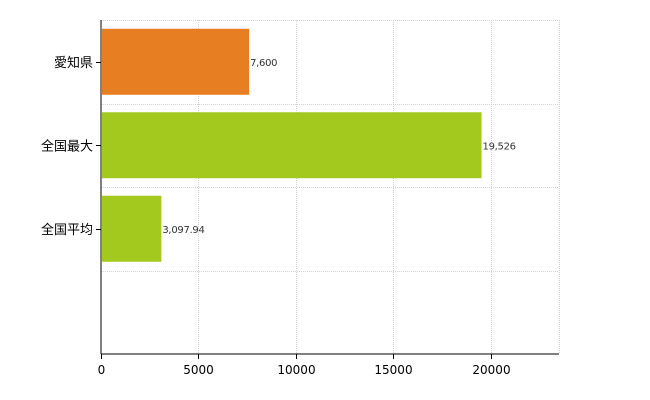 This screenshot has width=650, height=400. I want to click on category-label: 愛知県, so click(73, 63).